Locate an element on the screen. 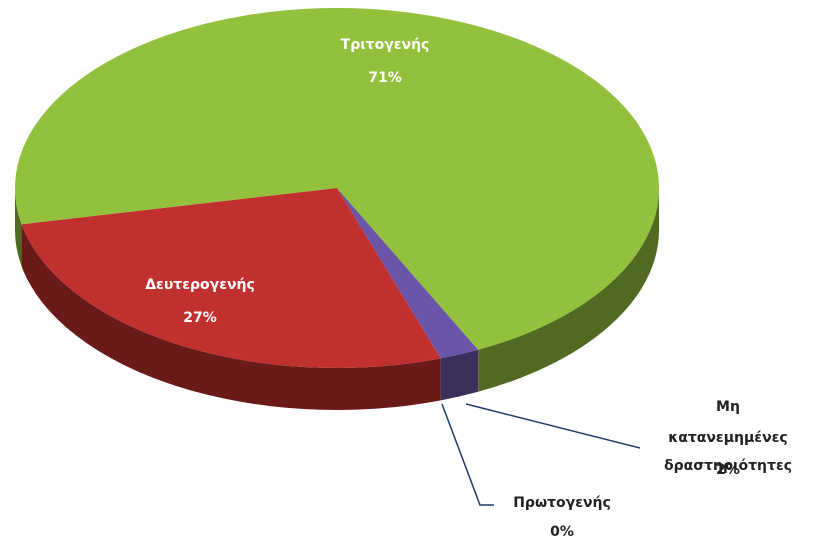  category-label: Δευτερογενής is located at coordinates (200, 285).